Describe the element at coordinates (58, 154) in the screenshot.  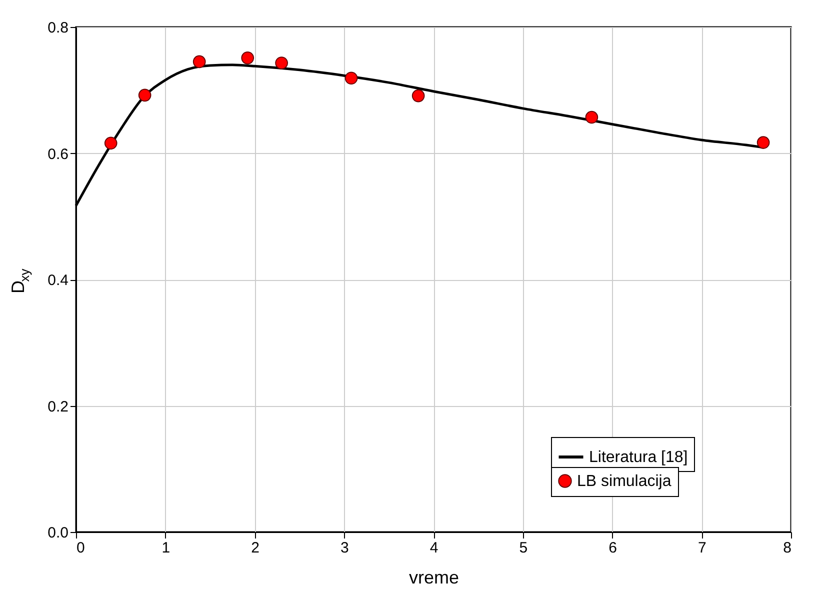
I see `y-tick-label: 0.6` at that location.